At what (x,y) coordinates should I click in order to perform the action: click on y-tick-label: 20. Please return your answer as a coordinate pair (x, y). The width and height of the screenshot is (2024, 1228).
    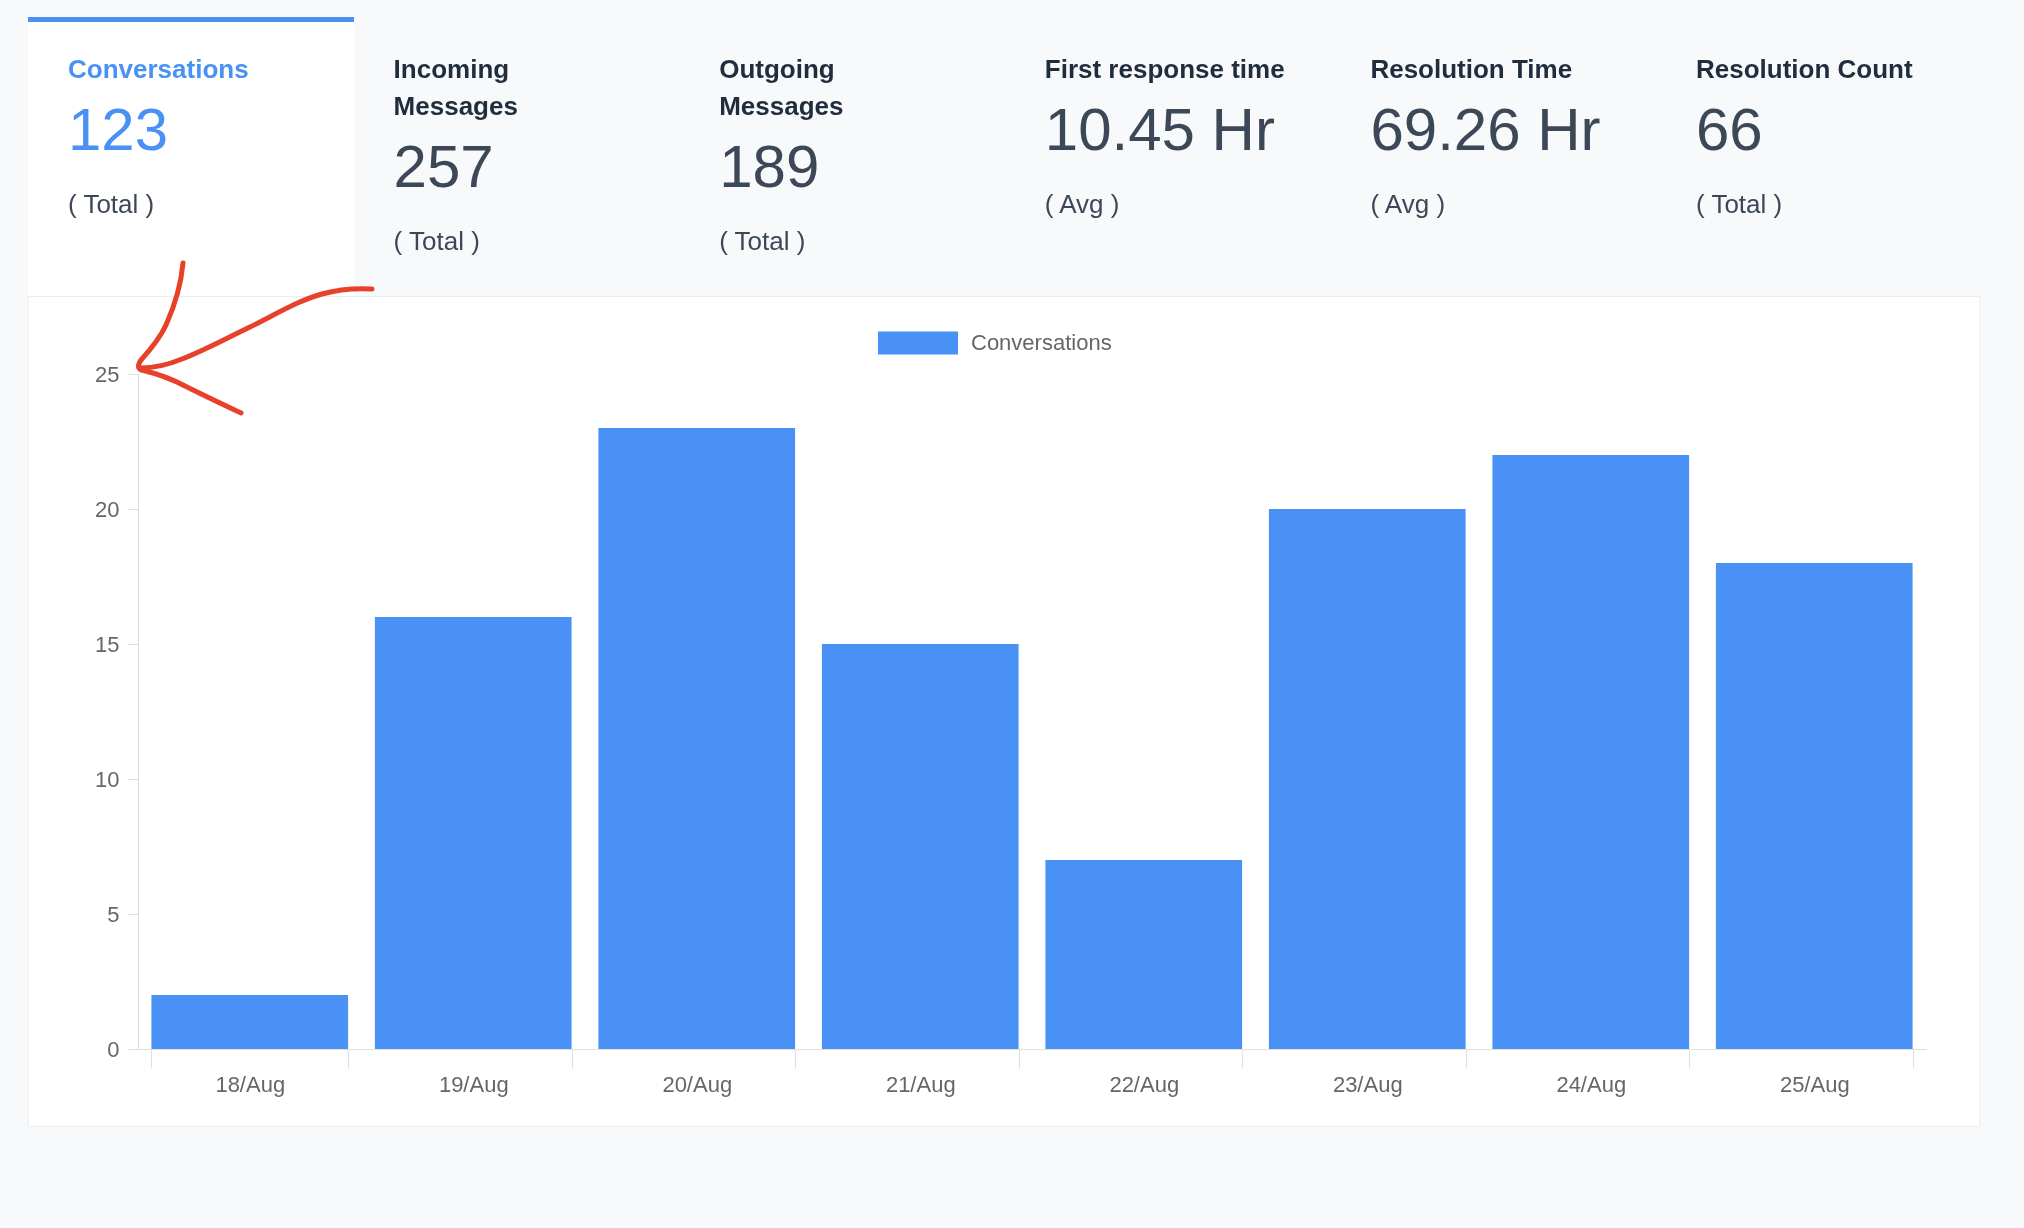
    Looking at the image, I should click on (107, 509).